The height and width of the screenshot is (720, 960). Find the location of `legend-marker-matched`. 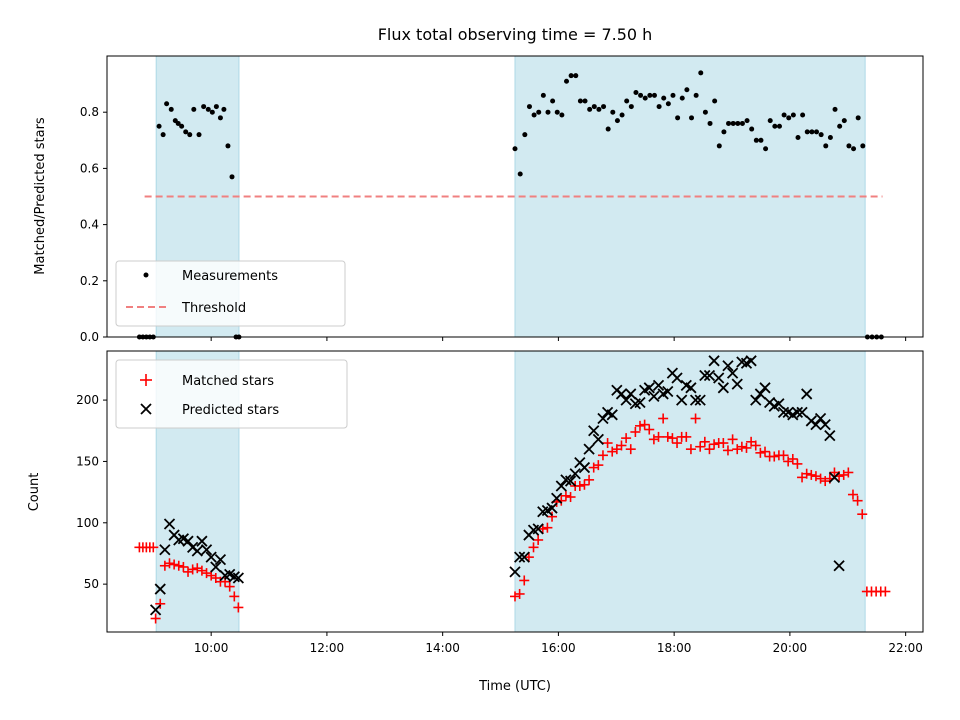

legend-marker-matched is located at coordinates (146, 380).